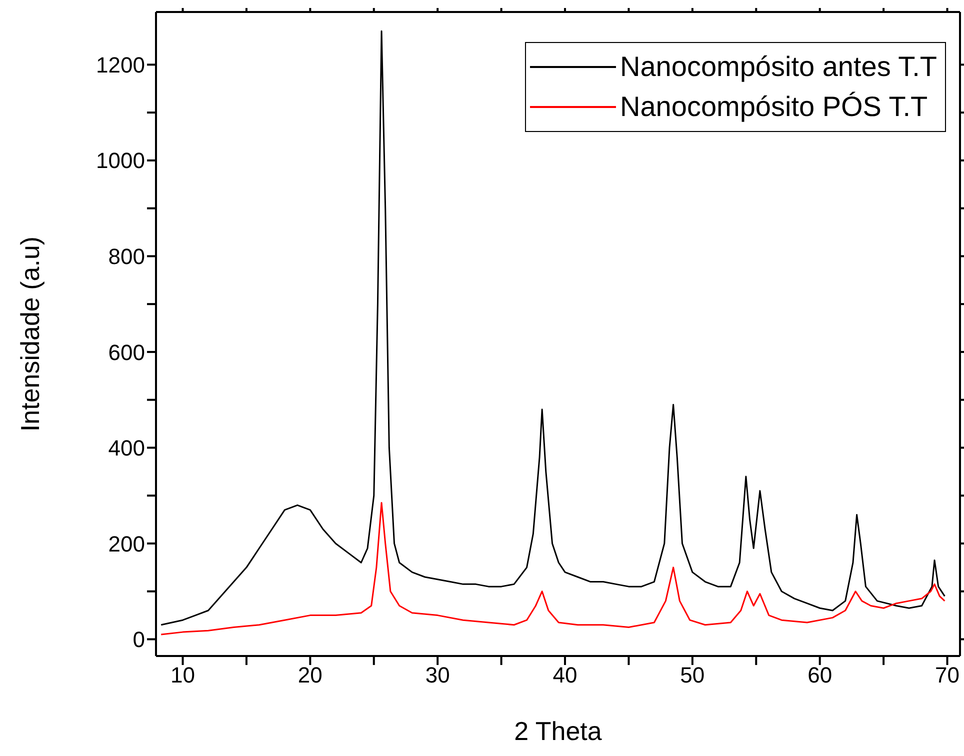  Describe the element at coordinates (565, 675) in the screenshot. I see `x-tick-label: 40` at that location.